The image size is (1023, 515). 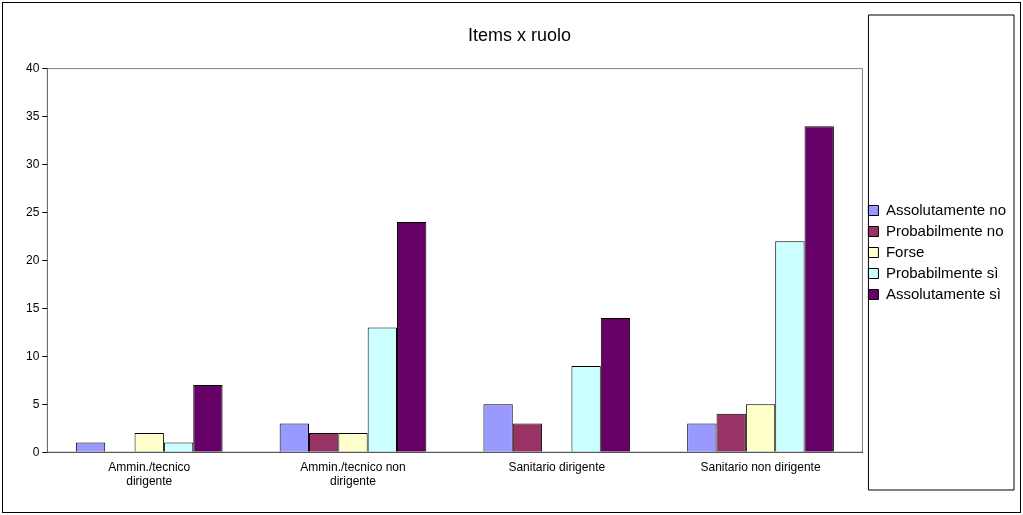 What do you see at coordinates (32, 163) in the screenshot?
I see `y-tick-label: 30` at bounding box center [32, 163].